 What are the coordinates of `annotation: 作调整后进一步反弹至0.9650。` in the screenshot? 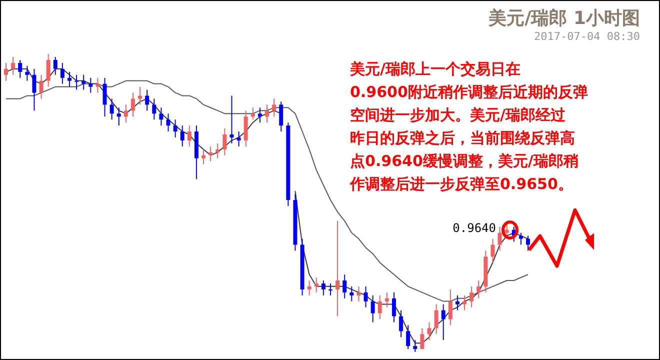 It's located at (461, 184).